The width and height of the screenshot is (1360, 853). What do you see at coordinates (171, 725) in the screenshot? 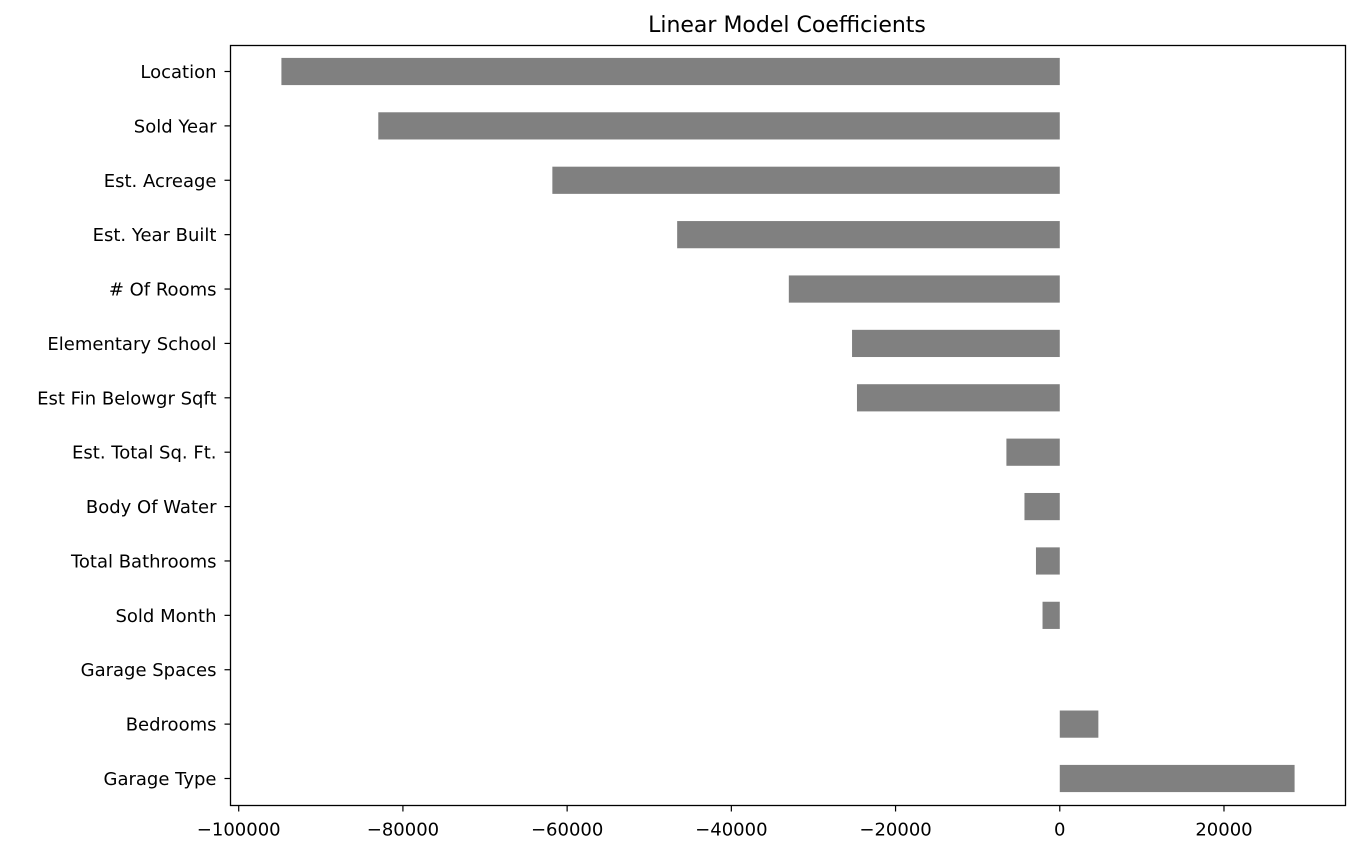
I see `y-tick-label: Bedrooms` at bounding box center [171, 725].